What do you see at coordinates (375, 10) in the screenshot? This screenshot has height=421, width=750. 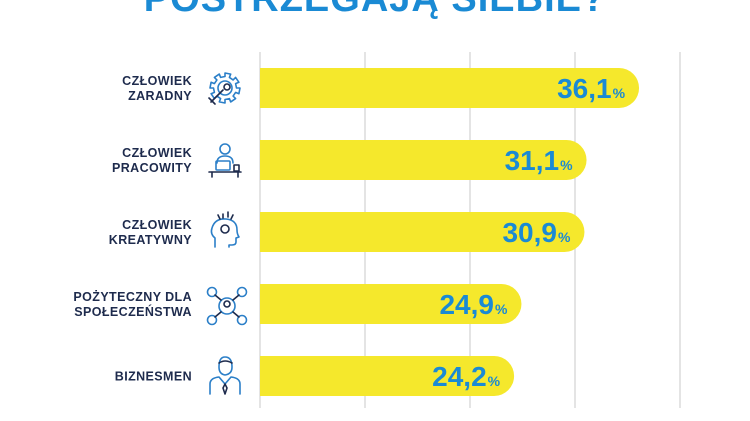 I see `chart-title: POSTRZEGAJĄ SIEBIE?` at bounding box center [375, 10].